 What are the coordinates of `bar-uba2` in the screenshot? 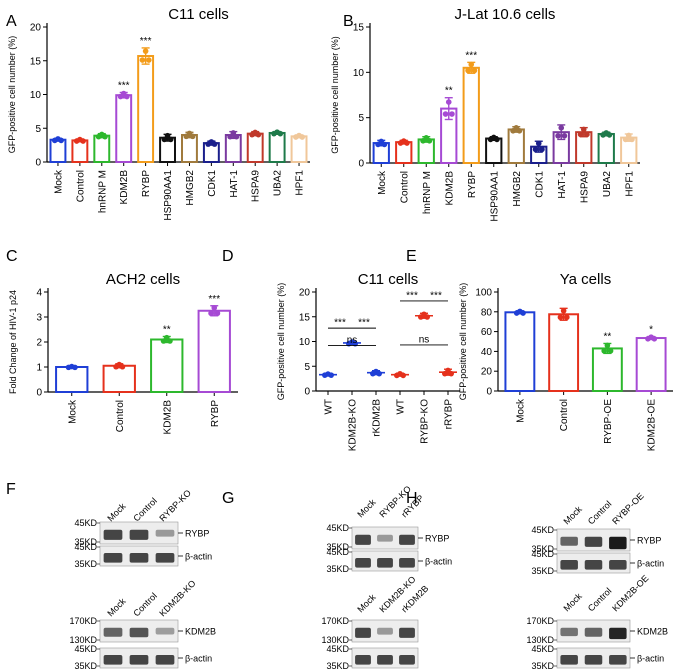 It's located at (606, 148).